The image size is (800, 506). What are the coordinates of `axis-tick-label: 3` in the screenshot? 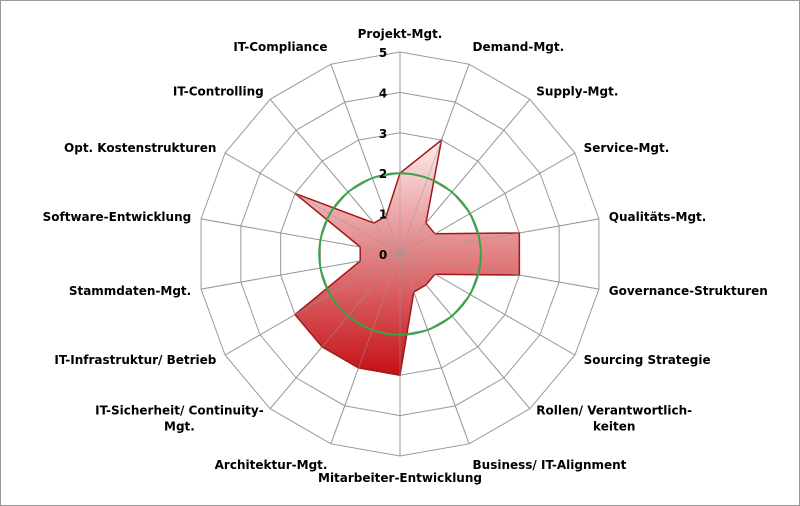 It's located at (383, 134).